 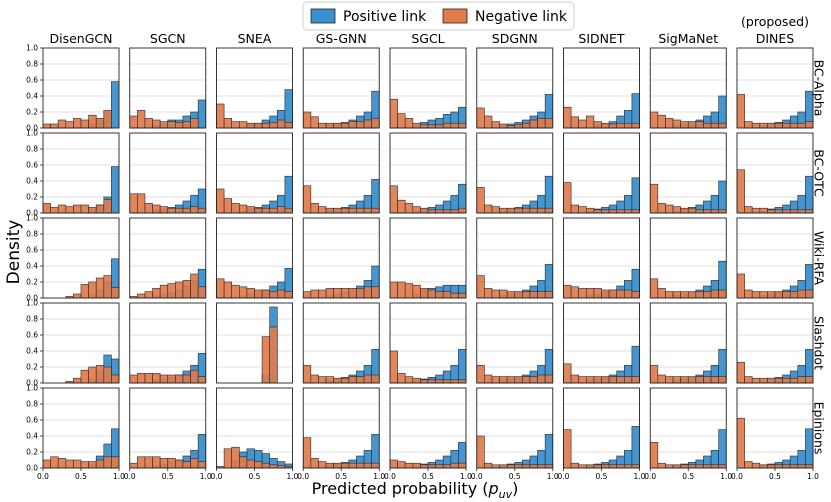 I want to click on y-tick-label: 0.4, so click(x=32, y=351).